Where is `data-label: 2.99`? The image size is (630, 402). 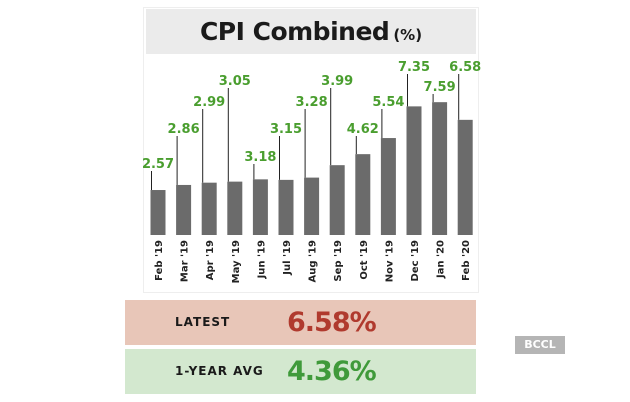
data-label: 2.99 is located at coordinates (209, 102).